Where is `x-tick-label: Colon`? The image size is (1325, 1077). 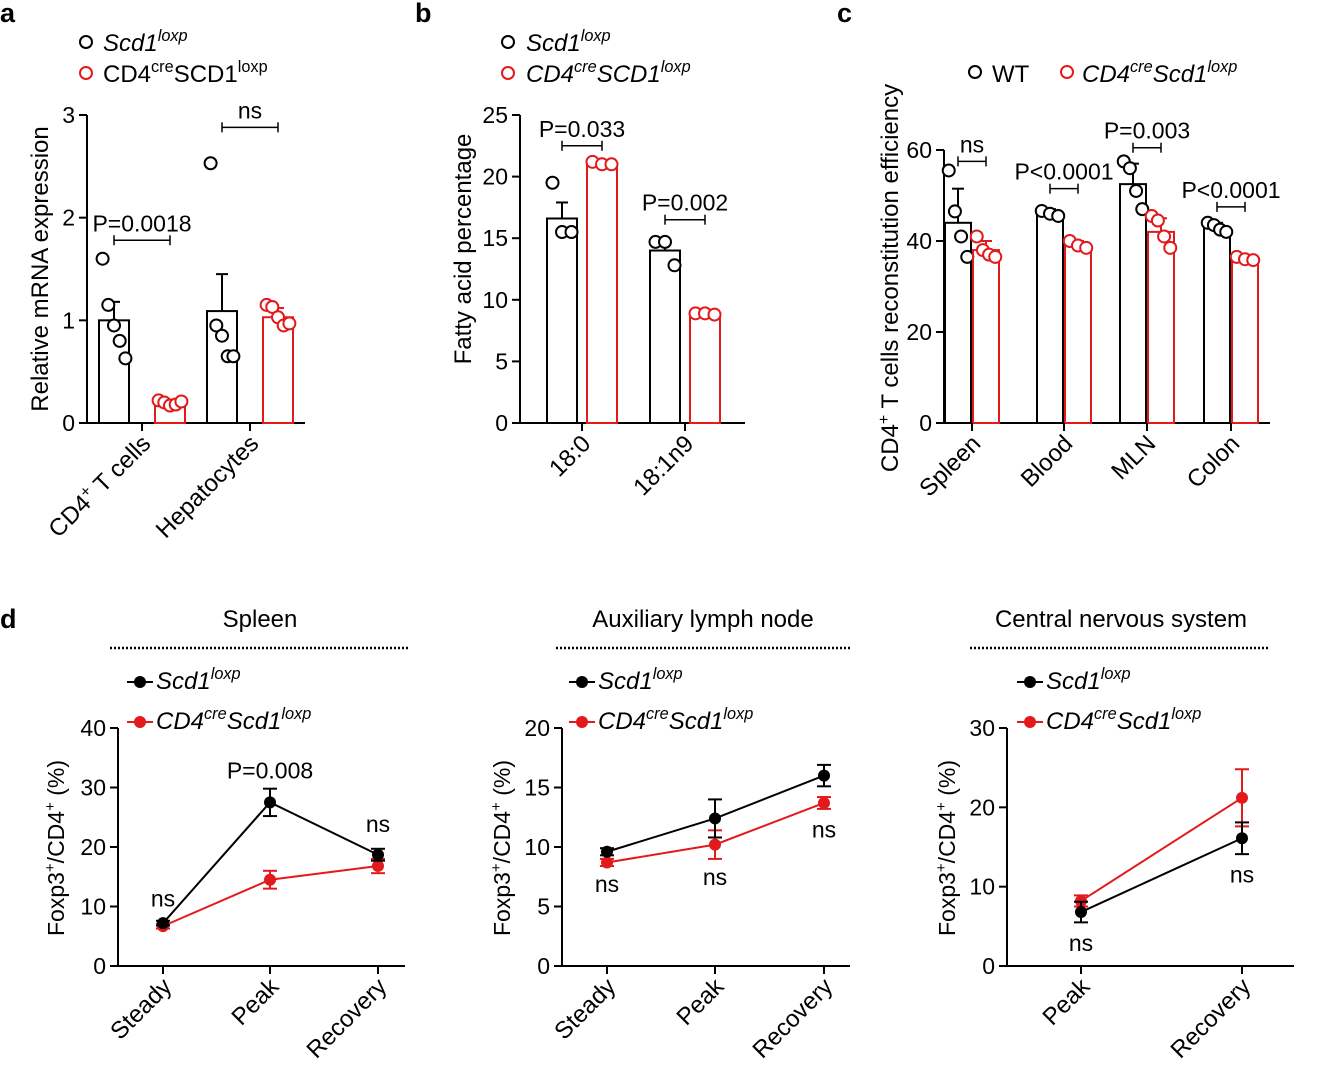
x-tick-label: Colon is located at coordinates (1213, 461).